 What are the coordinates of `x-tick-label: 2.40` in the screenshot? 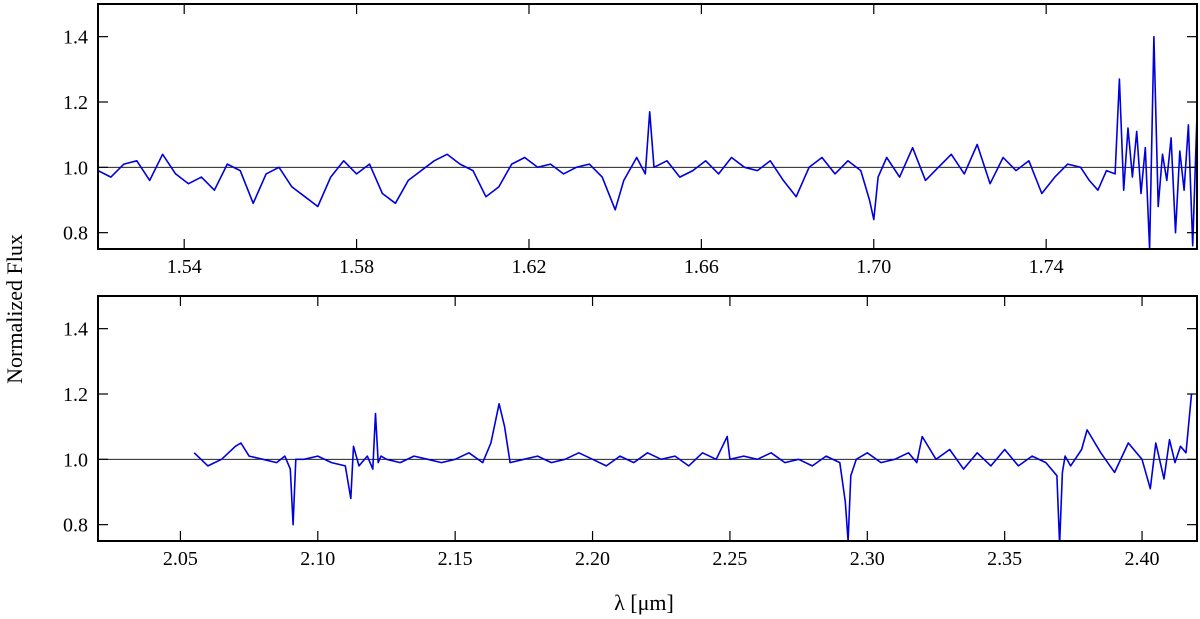 It's located at (1142, 559).